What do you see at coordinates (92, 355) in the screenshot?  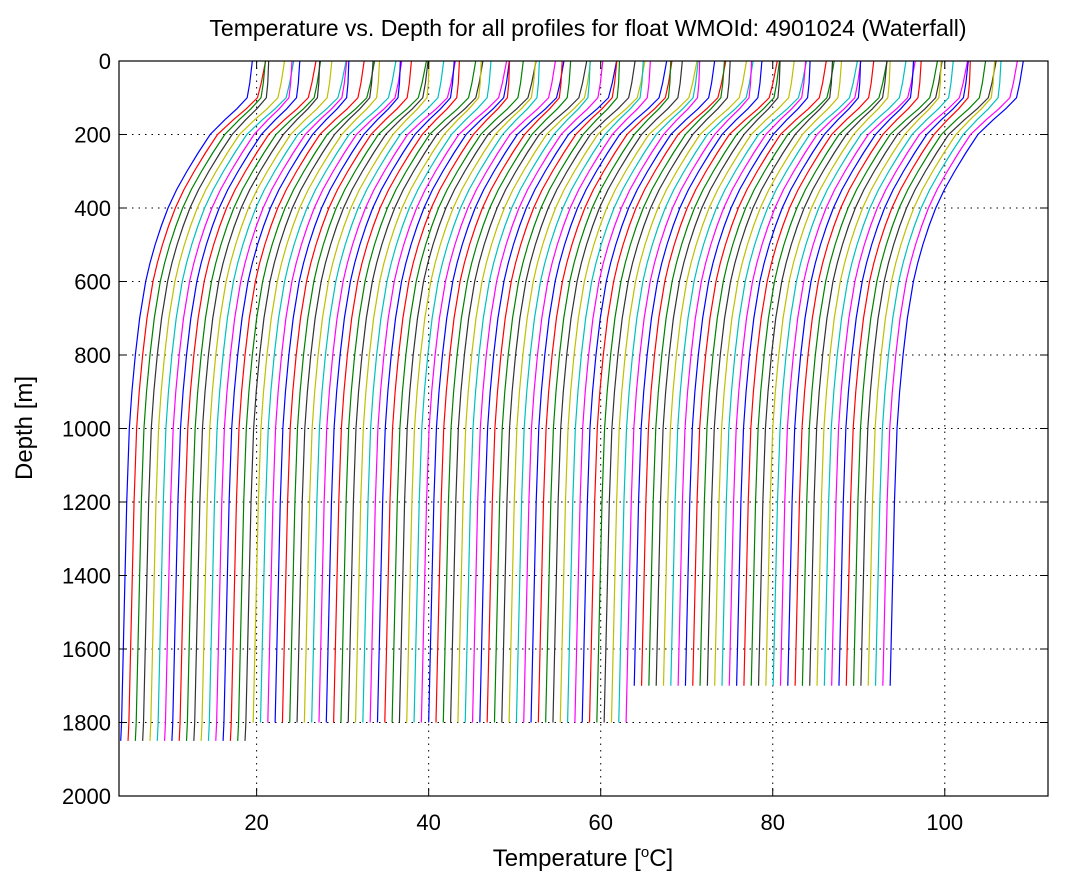 I see `y-tick-label: 800` at bounding box center [92, 355].